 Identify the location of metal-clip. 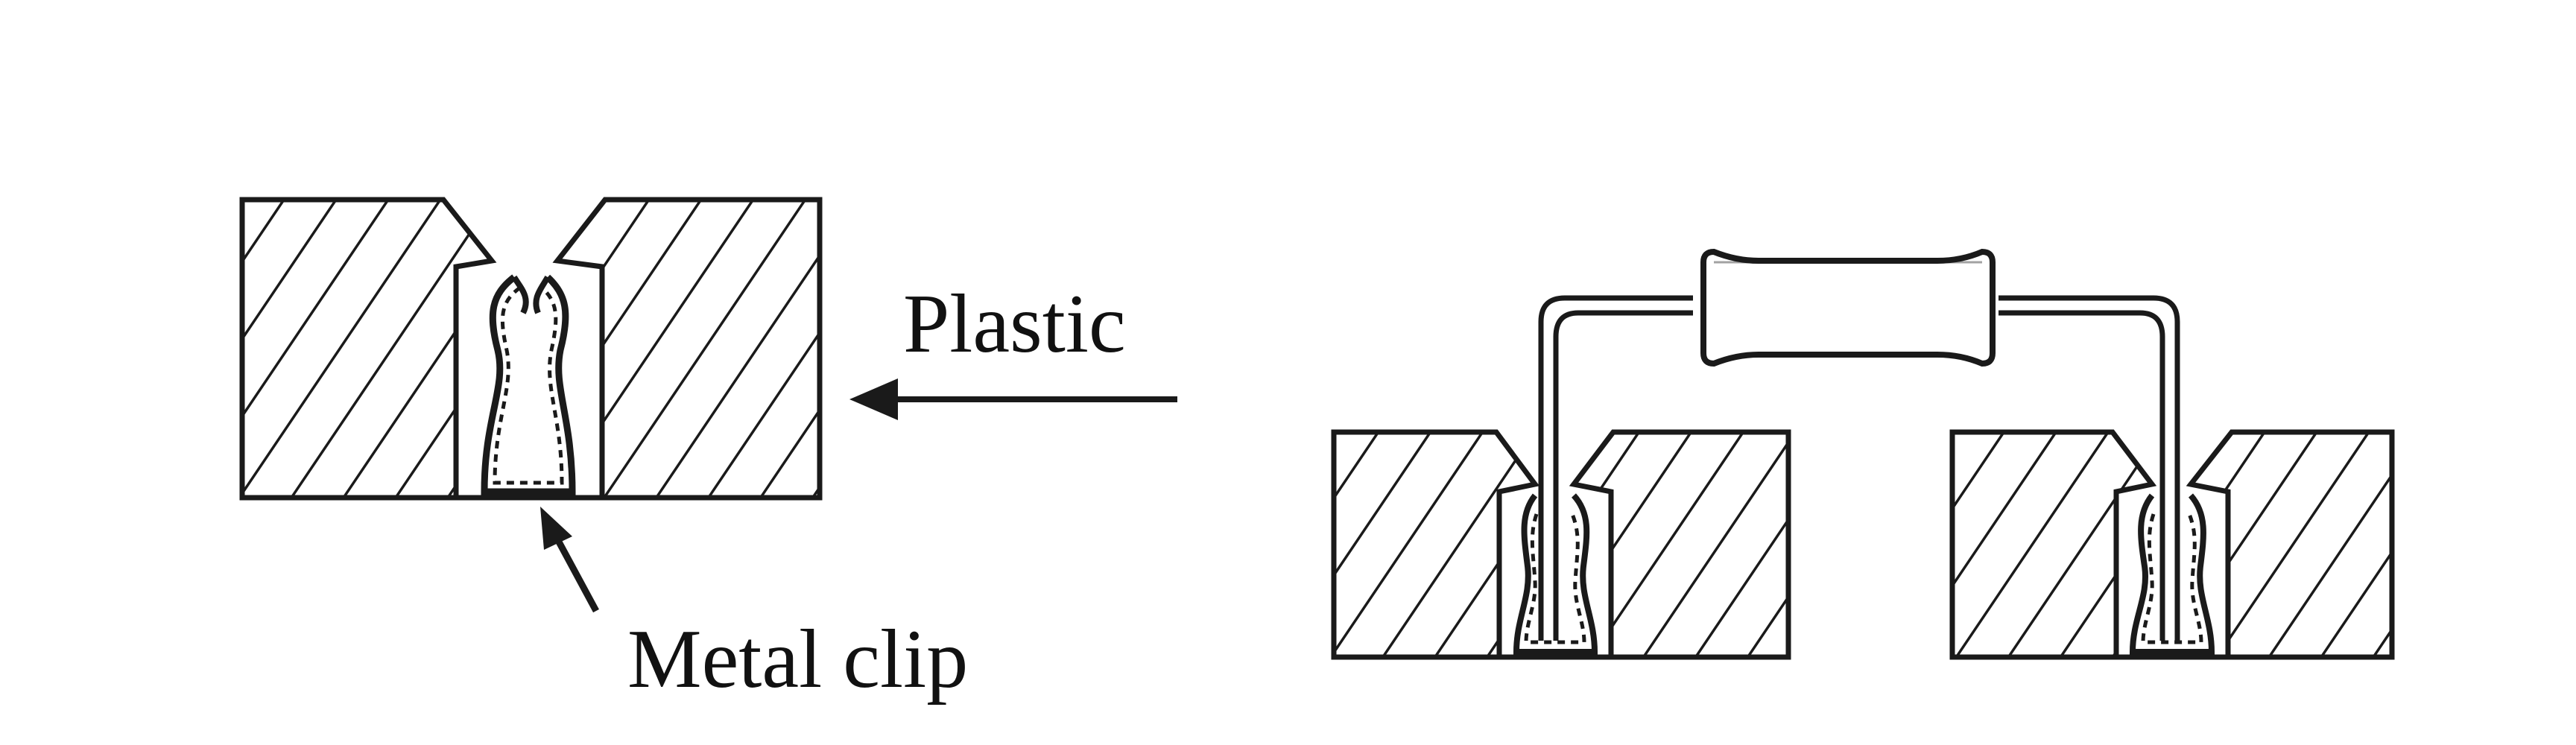
(528, 385).